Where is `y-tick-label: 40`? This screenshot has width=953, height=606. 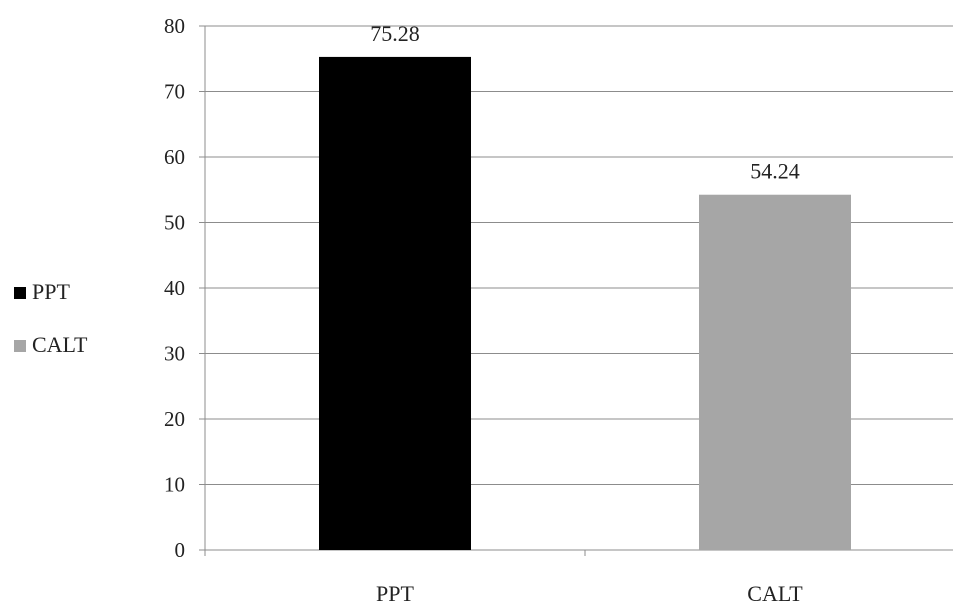
y-tick-label: 40 is located at coordinates (174, 288).